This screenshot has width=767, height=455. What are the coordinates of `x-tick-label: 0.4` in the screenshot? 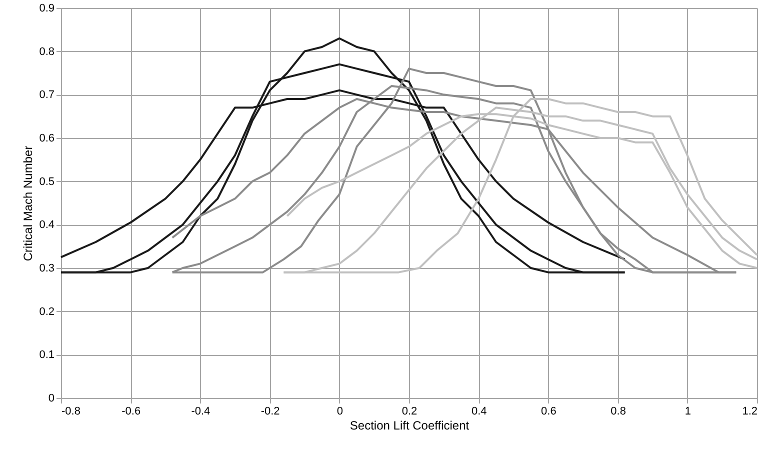 It's located at (479, 412).